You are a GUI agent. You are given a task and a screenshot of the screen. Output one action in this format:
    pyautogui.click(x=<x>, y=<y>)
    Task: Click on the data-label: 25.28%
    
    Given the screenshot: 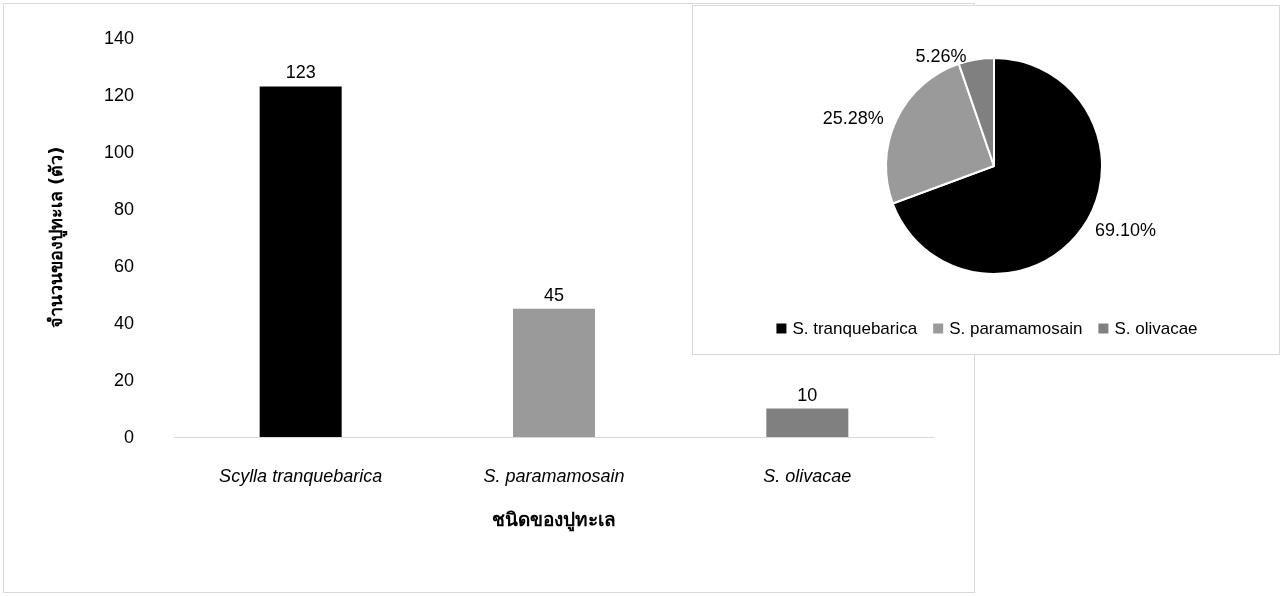 What is the action you would take?
    pyautogui.click(x=853, y=118)
    